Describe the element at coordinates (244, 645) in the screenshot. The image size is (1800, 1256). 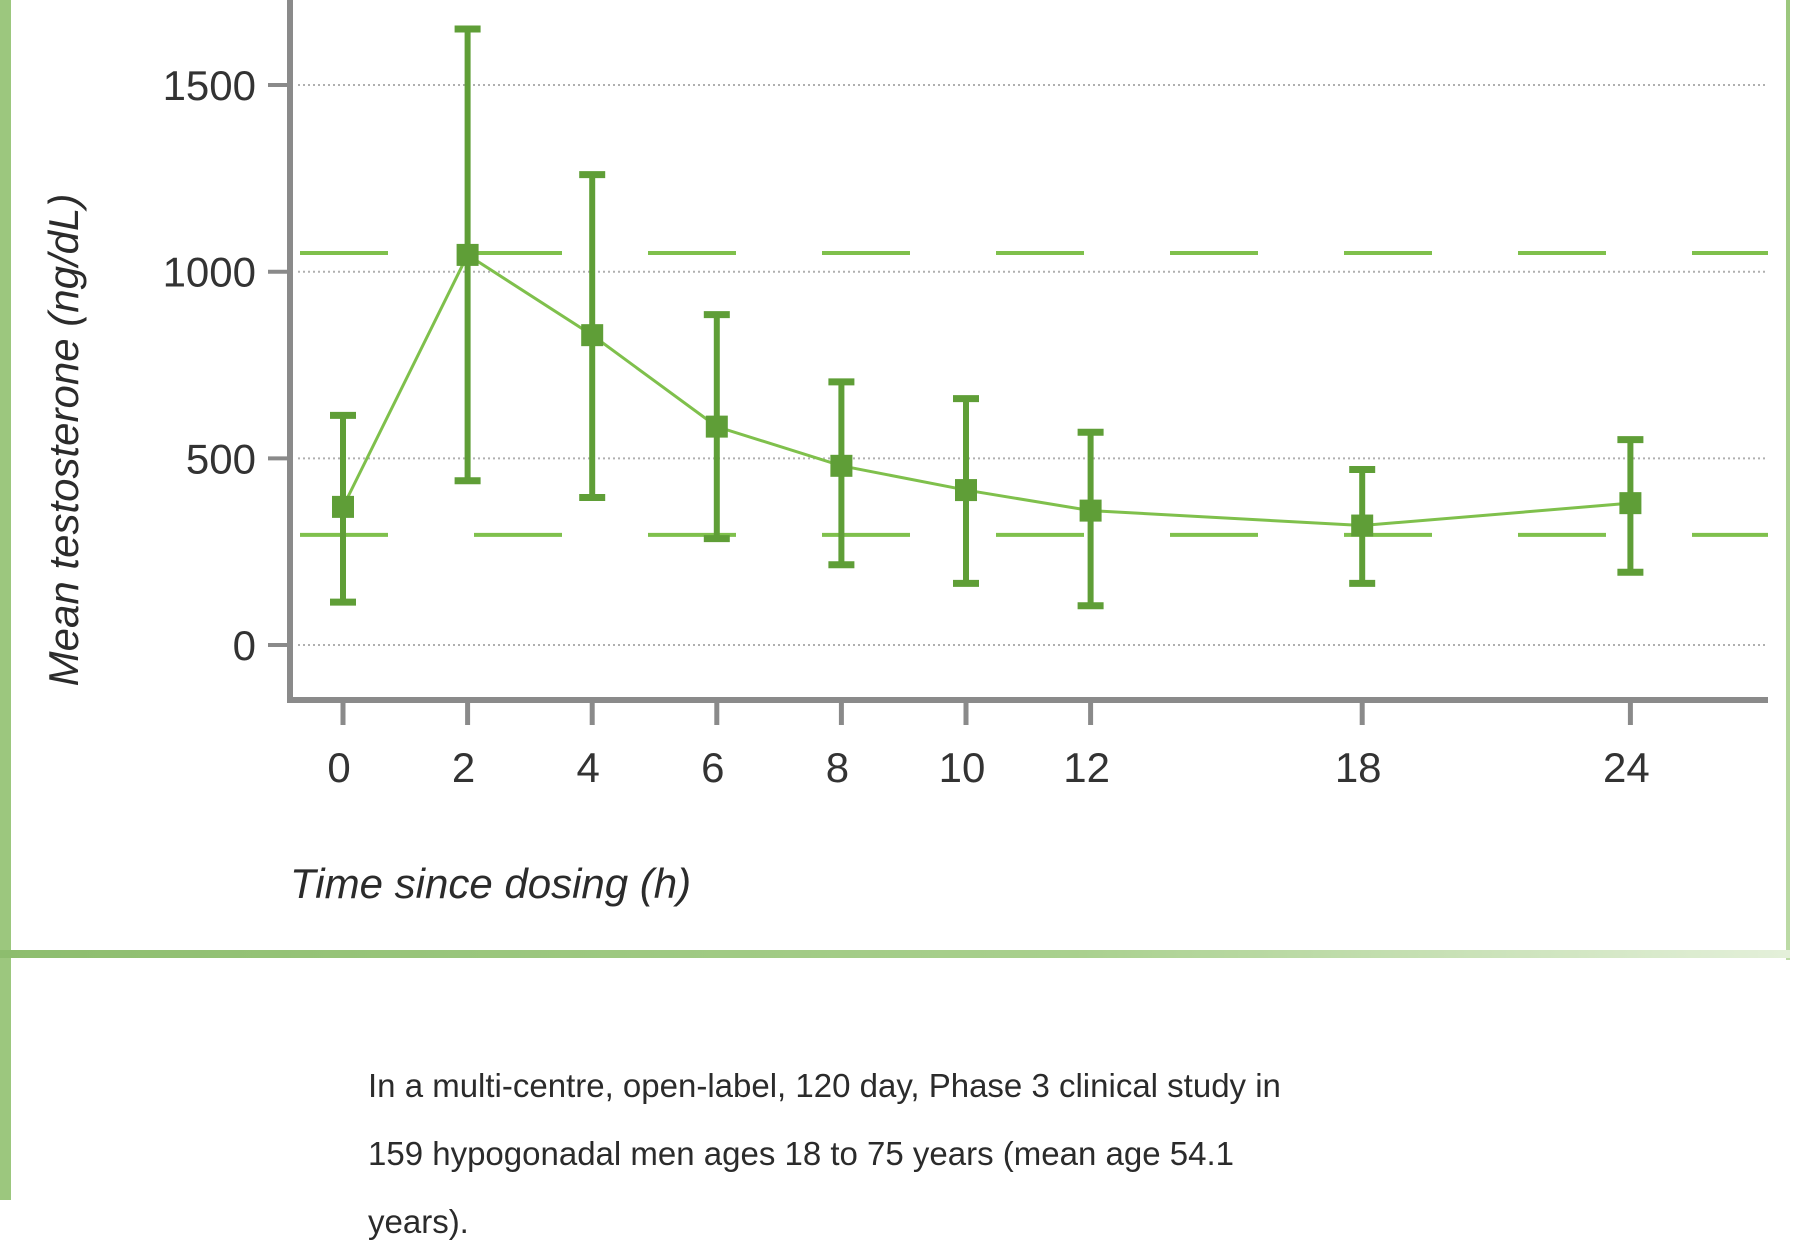
I see `y-tick-label: 0` at that location.